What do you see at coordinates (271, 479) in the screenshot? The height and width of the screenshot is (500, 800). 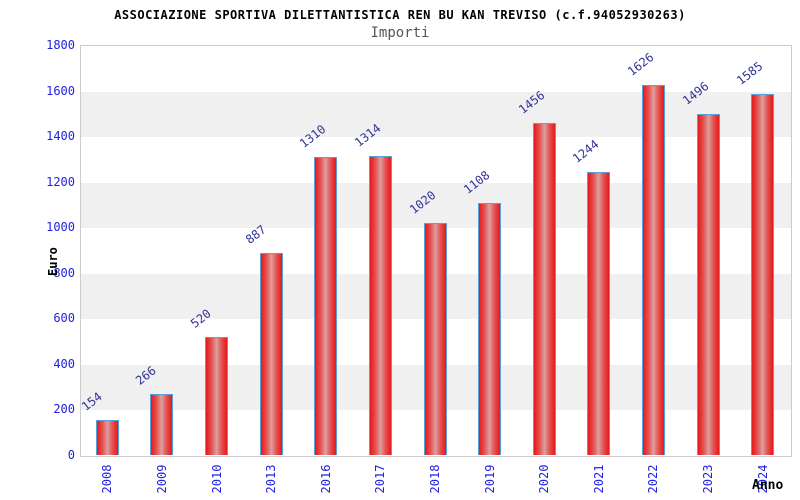 I see `x-axis-tick-label: 2013` at bounding box center [271, 479].